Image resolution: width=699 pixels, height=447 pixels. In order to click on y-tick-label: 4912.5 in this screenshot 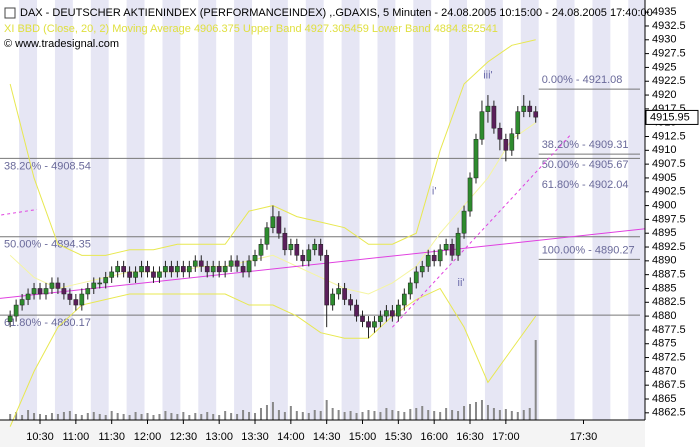, I will do `click(669, 136)`.